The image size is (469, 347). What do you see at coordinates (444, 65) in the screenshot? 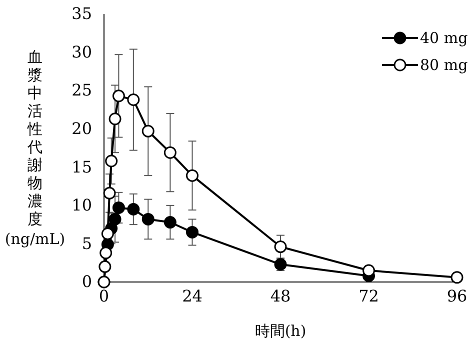
I see `legend-label: 80 mg` at bounding box center [444, 65].